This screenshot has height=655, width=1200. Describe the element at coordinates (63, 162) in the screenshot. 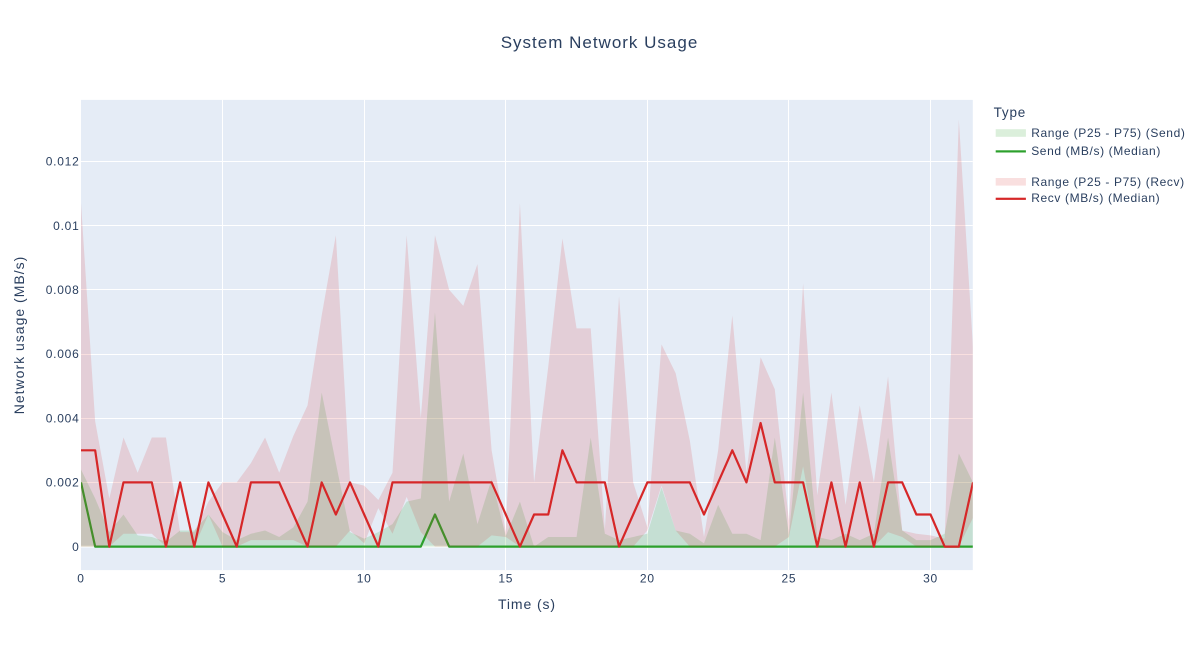

I see `svg-text: 0.012` at that location.